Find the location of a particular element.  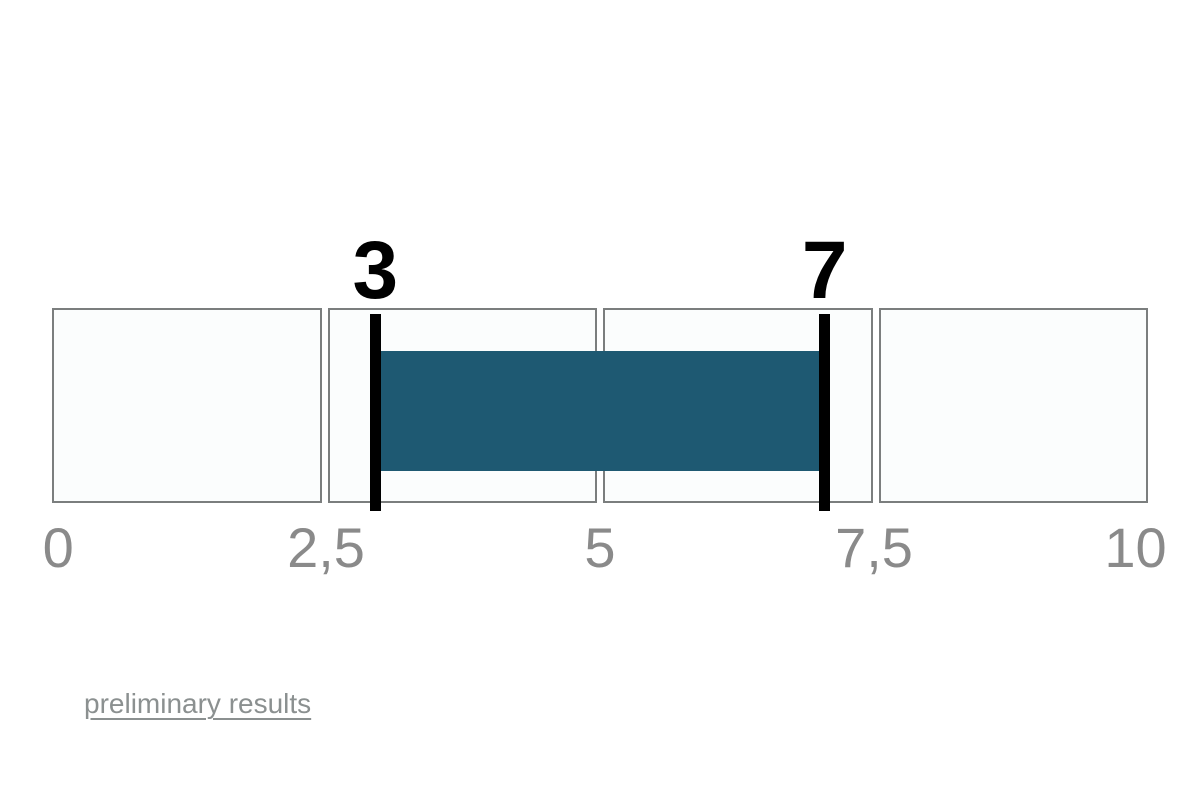

preliminary-results-link: preliminary results is located at coordinates (198, 703).